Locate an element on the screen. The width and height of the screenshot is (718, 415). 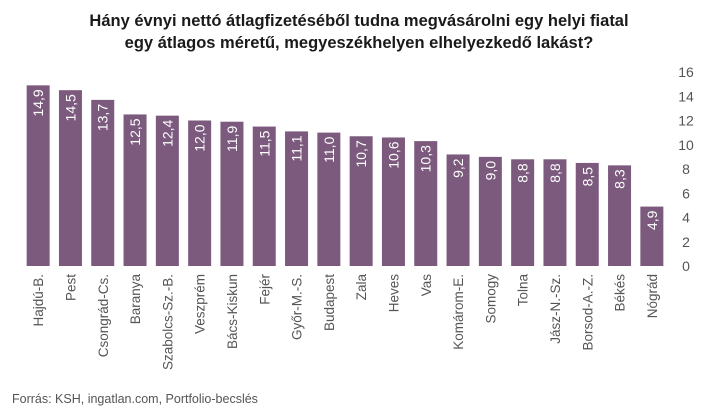
category-label: Pest is located at coordinates (70, 287).